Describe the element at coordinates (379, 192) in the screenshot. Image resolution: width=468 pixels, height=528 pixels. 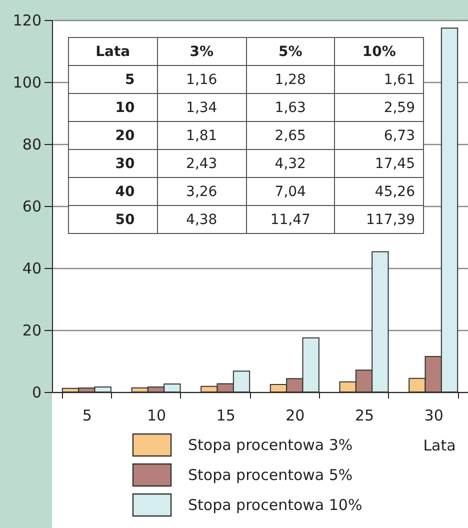
I see `annotation: 45,26` at that location.